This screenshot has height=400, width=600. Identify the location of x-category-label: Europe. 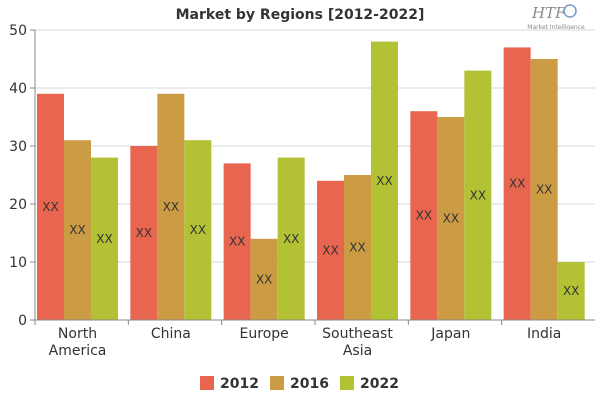
(264, 334).